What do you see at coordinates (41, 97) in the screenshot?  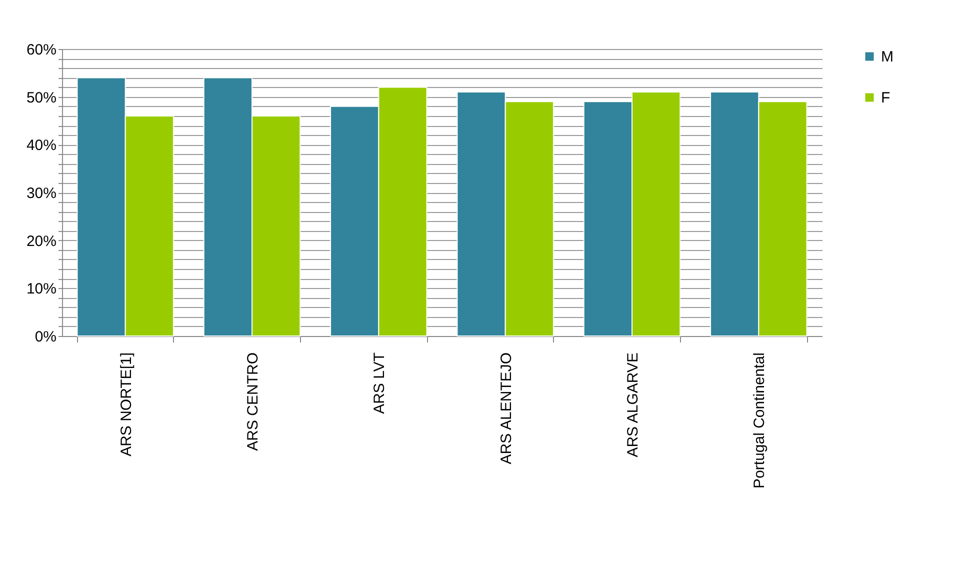 I see `y-tick-label: 50%` at bounding box center [41, 97].